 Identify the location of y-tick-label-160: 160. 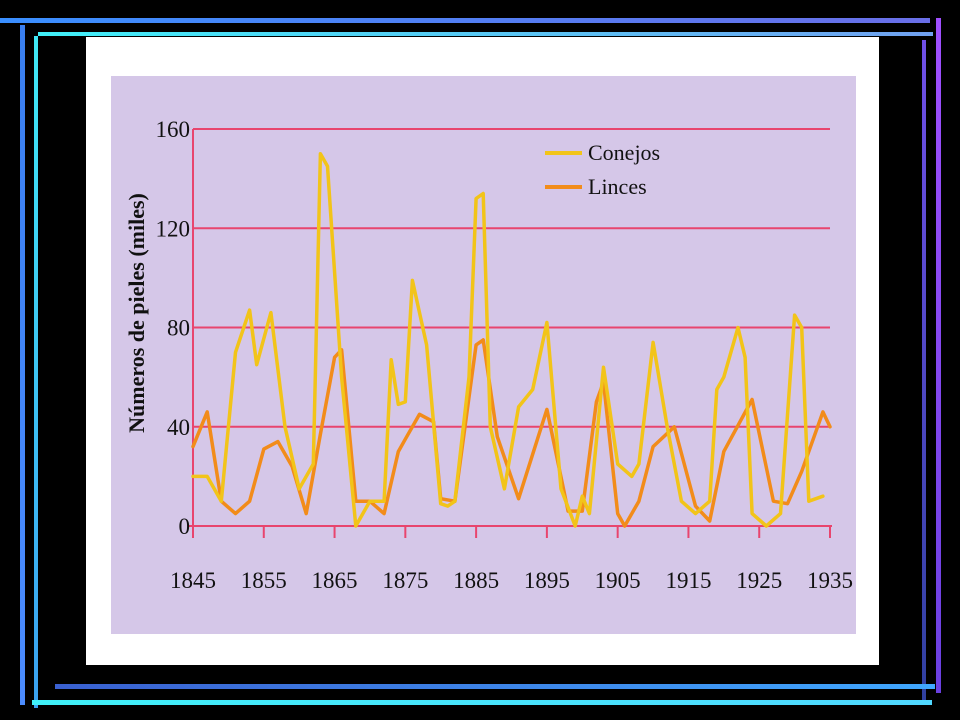
(173, 129).